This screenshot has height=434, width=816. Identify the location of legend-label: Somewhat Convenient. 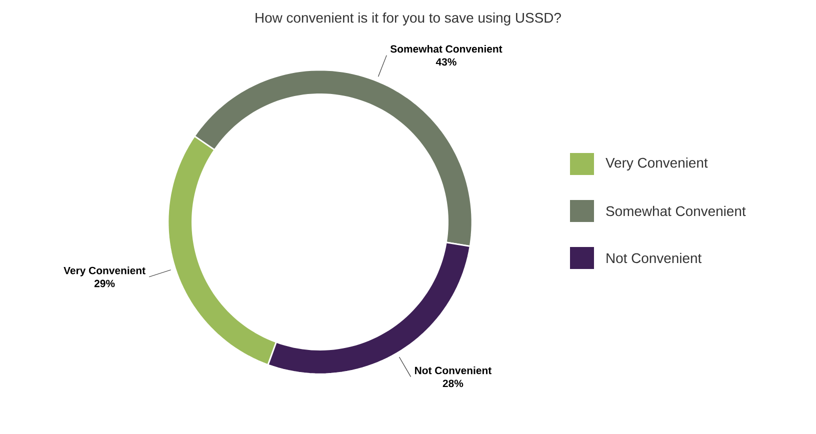
(676, 211).